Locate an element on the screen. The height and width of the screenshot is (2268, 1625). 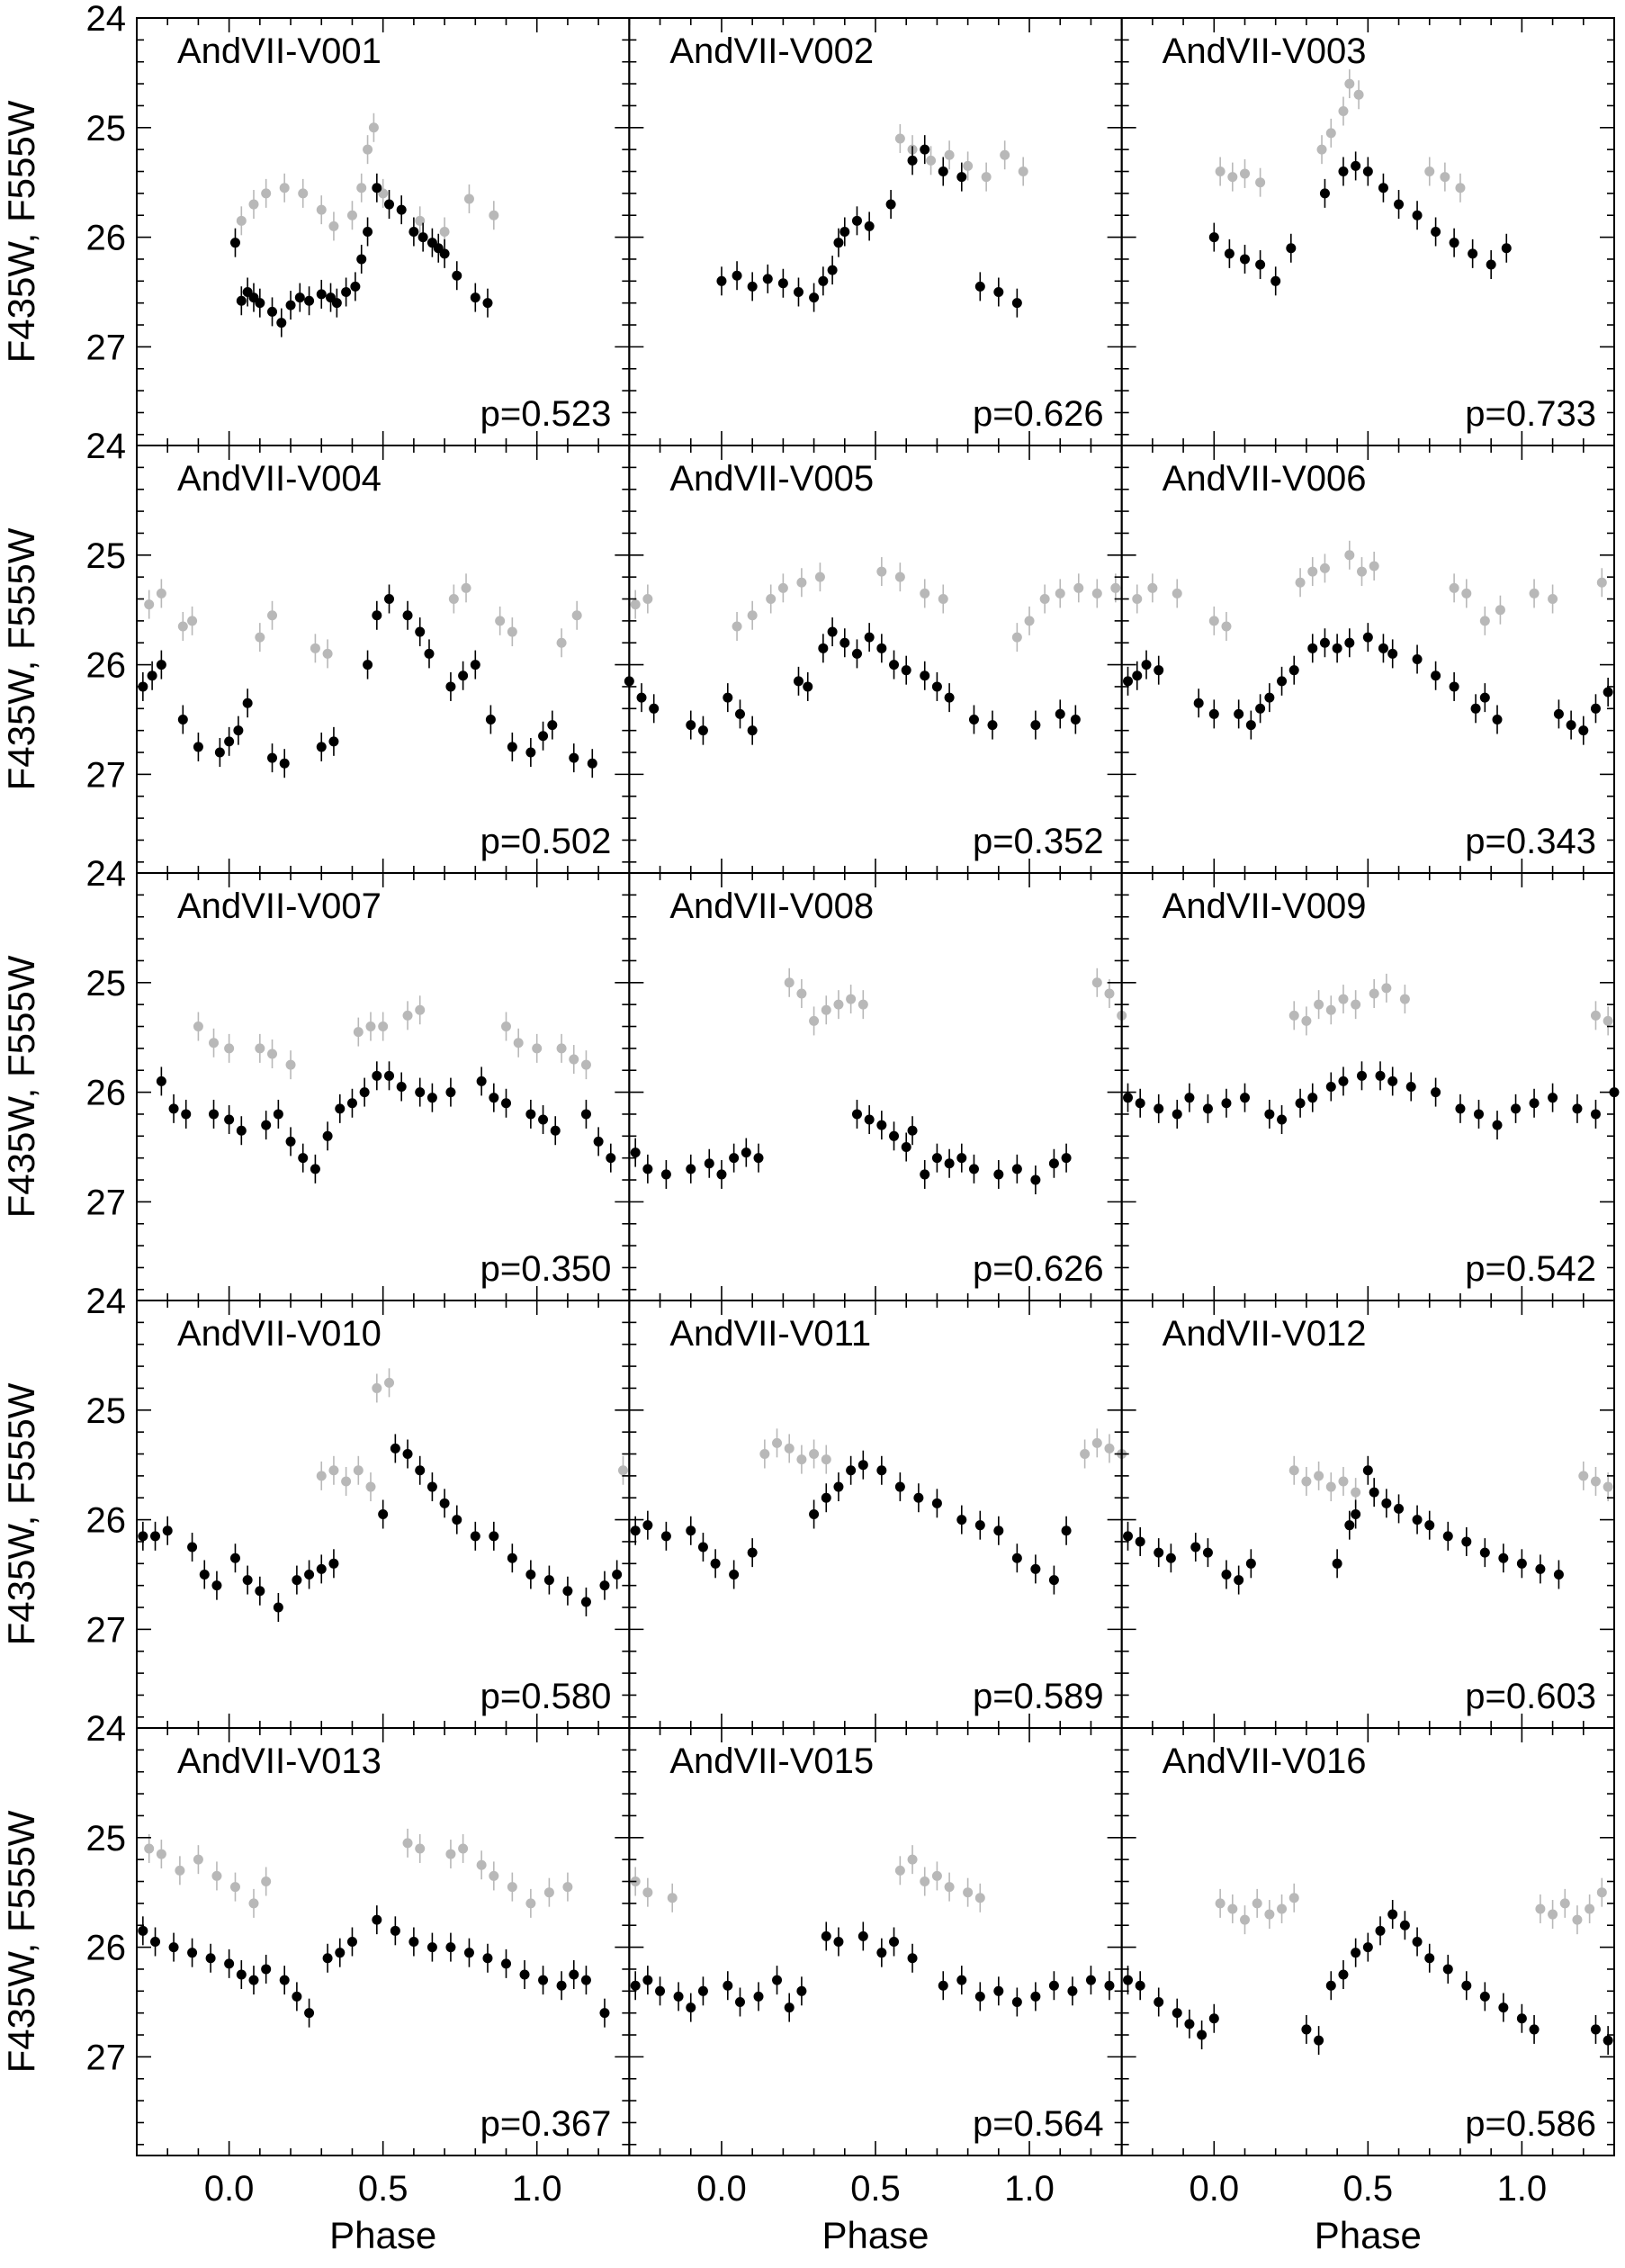
y-axis-title: F435W, F555W is located at coordinates (21, 1086).